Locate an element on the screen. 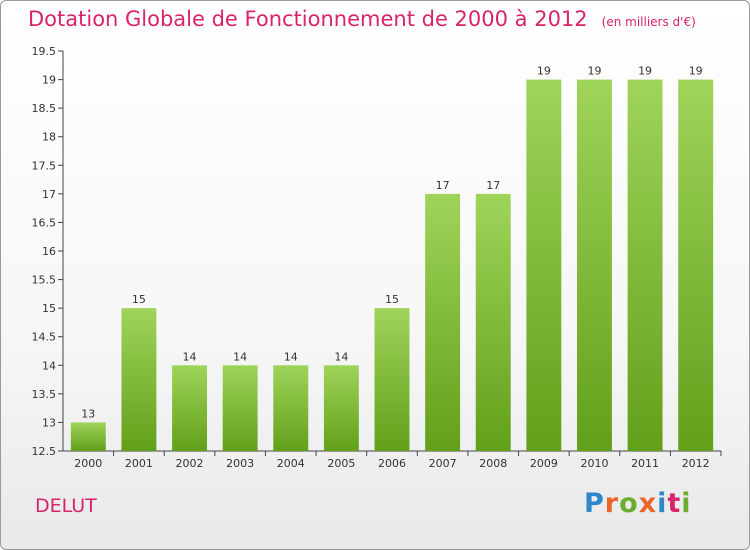  x-tick-label: 2012 is located at coordinates (696, 463).